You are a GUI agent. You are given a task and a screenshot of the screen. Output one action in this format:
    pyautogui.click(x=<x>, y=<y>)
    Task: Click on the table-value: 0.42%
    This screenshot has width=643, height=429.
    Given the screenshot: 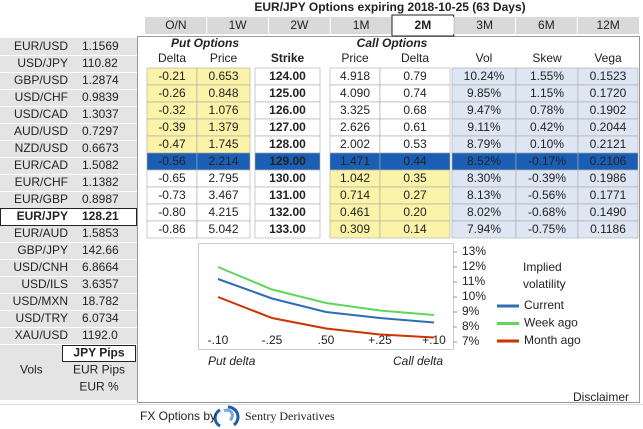 What is the action you would take?
    pyautogui.click(x=547, y=127)
    